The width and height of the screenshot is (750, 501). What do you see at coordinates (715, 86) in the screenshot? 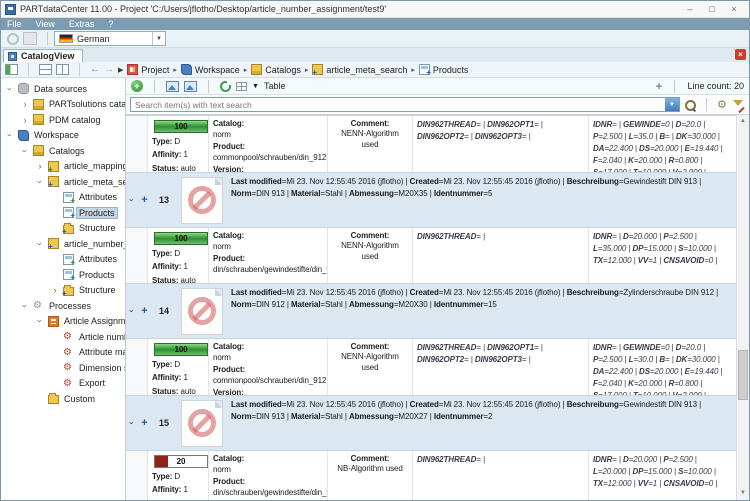
I see `line-count-label: Line count: 20` at bounding box center [715, 86].